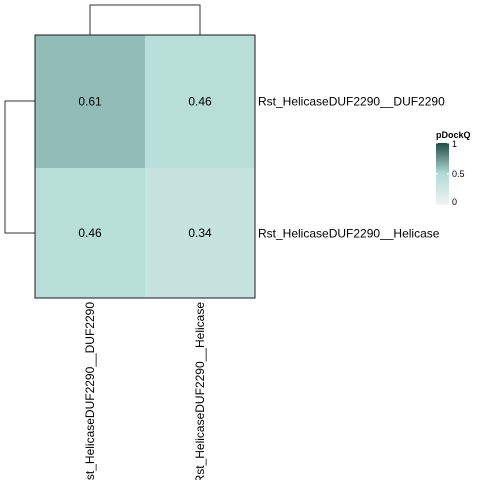  Describe the element at coordinates (450, 173) in the screenshot. I see `legend-ticks: 10.50` at that location.